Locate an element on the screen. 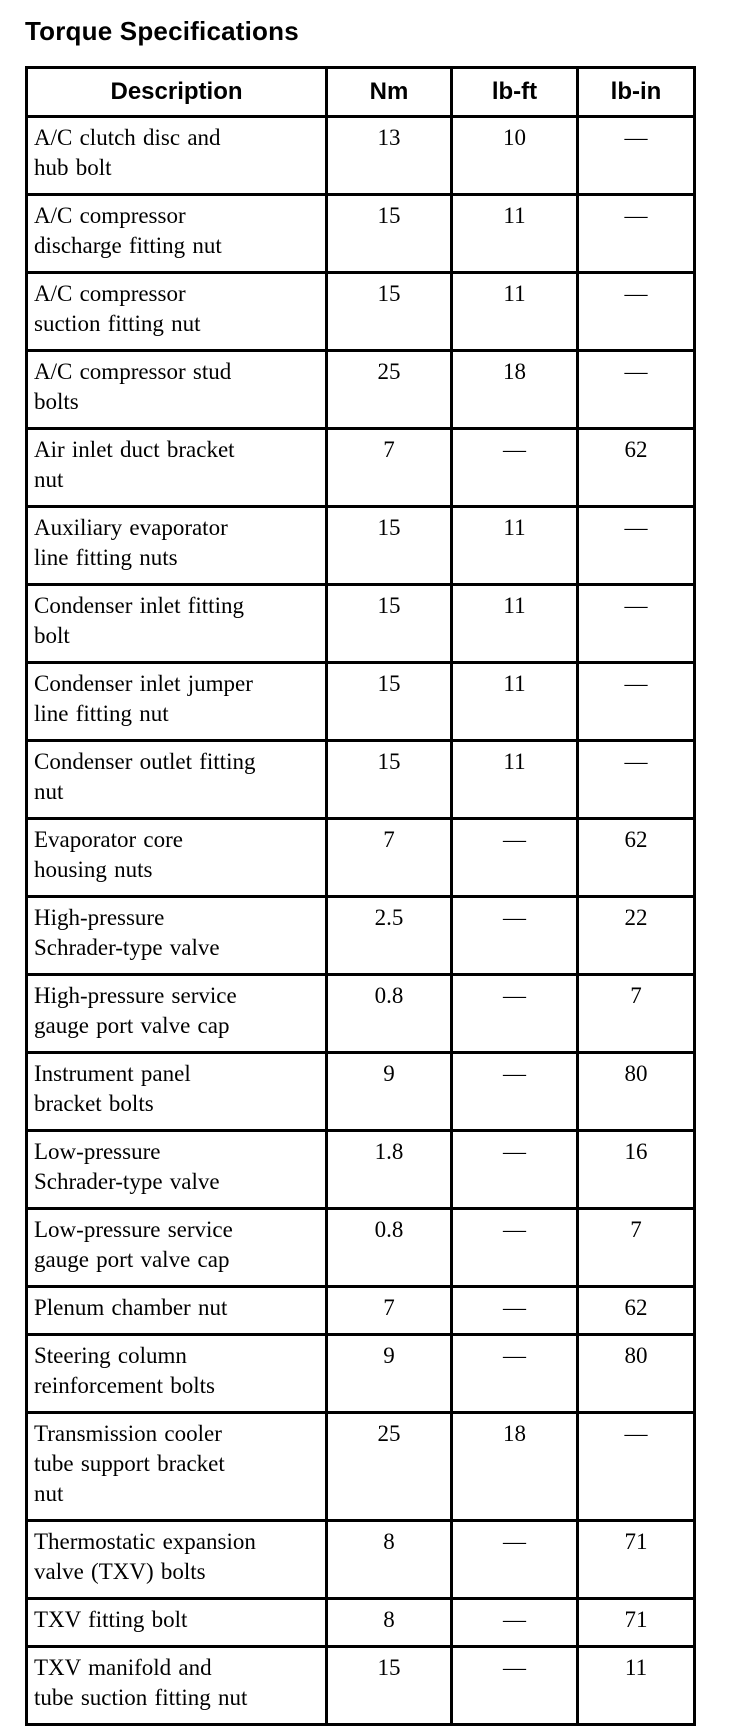  table-row: Instrument panel bracket bolts 9 — 80 is located at coordinates (360, 1091).